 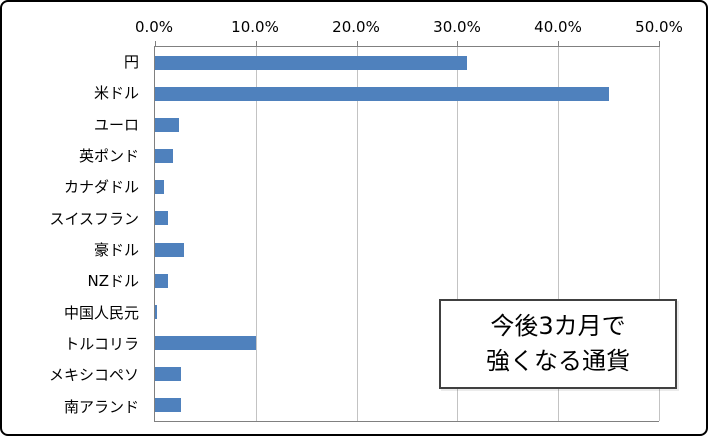 I want to click on category-label: スイスフラン, so click(x=94, y=218).